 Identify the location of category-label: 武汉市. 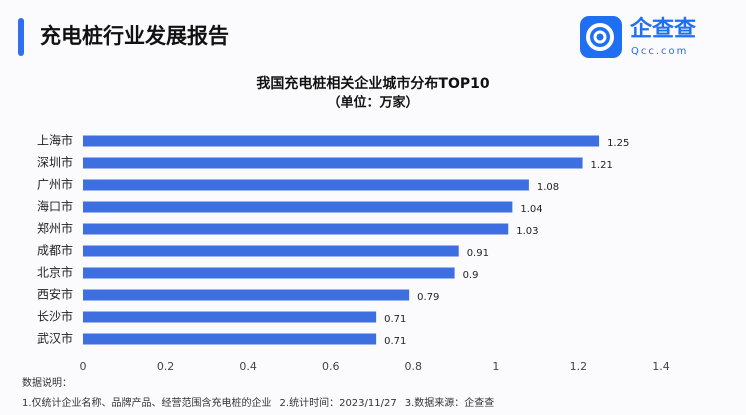
(55, 338).